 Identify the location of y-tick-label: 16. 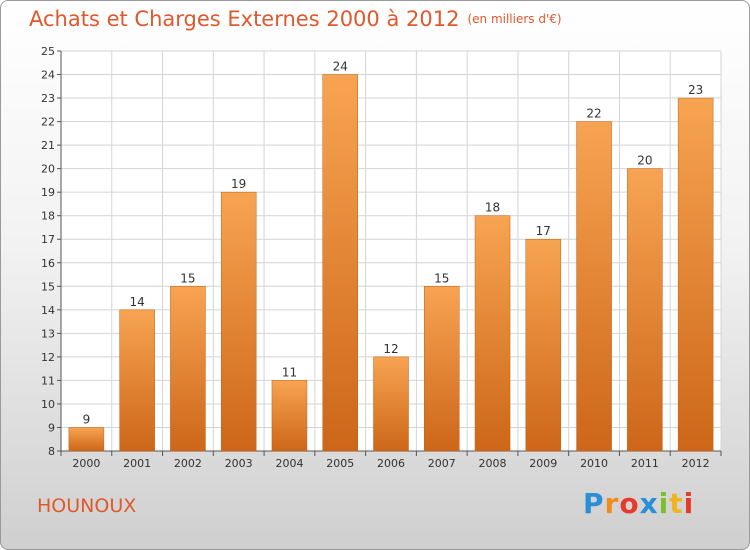
(48, 263).